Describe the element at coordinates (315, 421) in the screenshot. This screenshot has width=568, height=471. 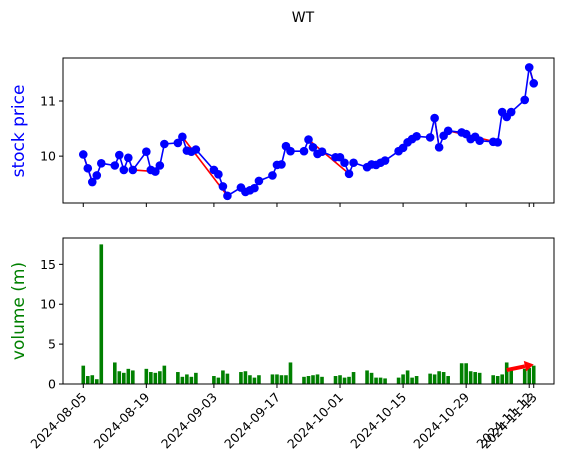
I see `x-tick-label: 2024-10-01` at that location.